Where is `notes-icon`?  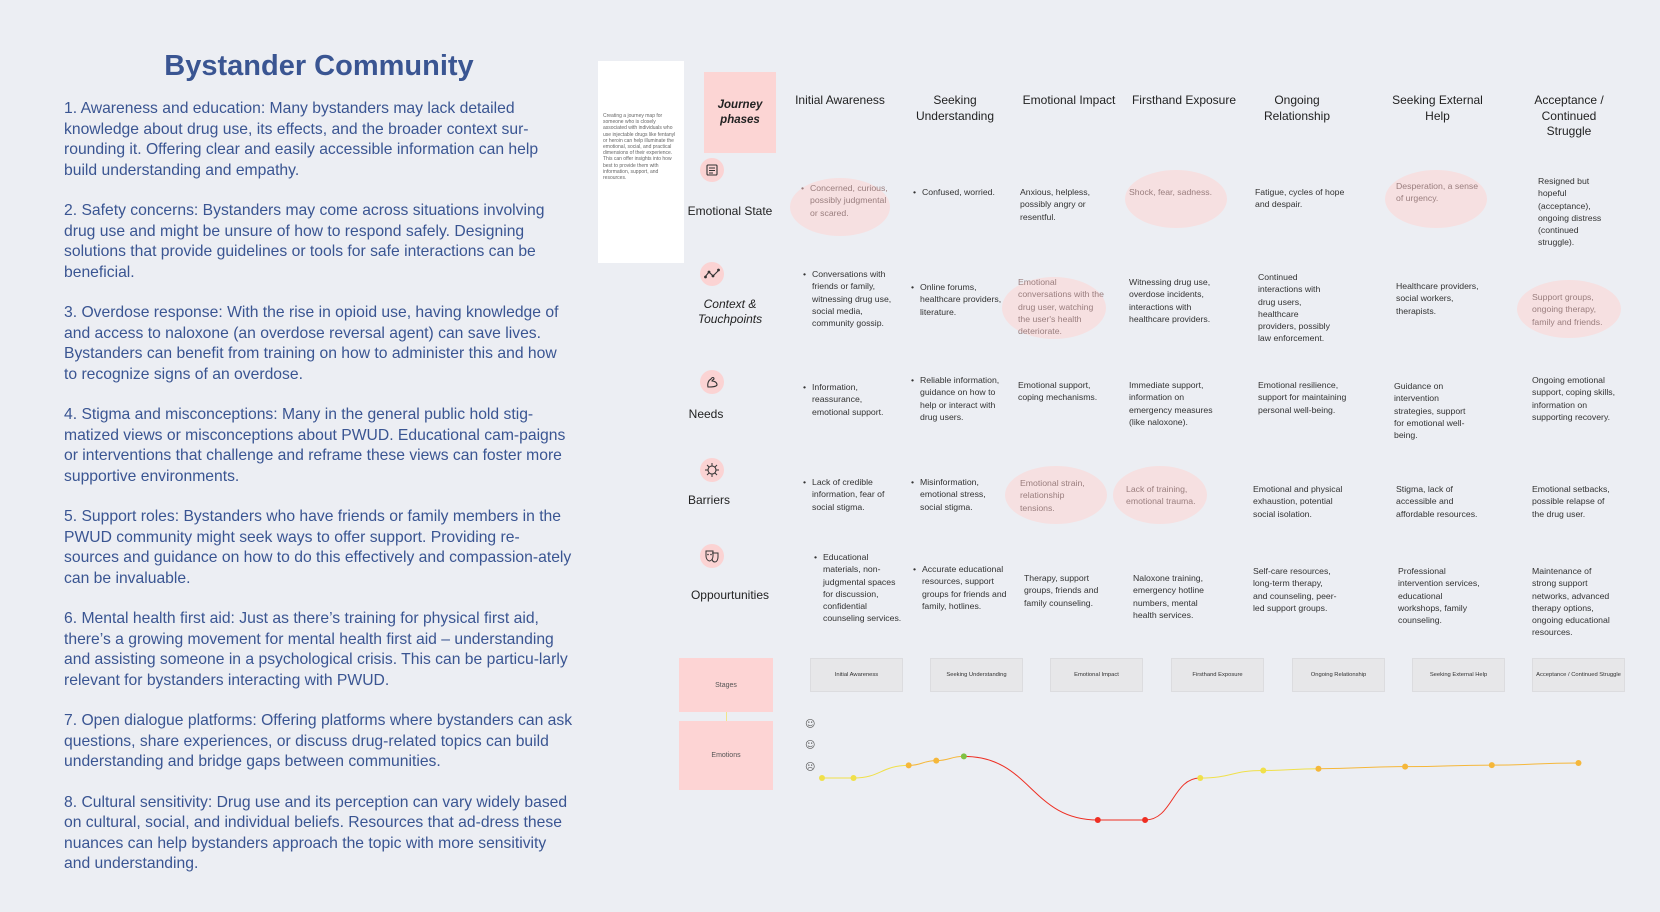
notes-icon is located at coordinates (712, 170).